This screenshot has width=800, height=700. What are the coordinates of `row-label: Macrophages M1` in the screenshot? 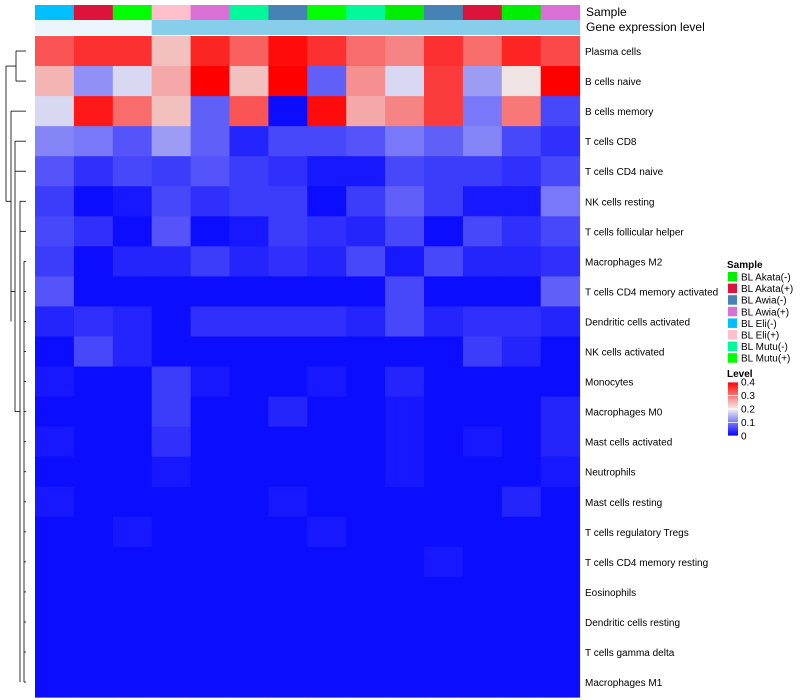 It's located at (624, 683).